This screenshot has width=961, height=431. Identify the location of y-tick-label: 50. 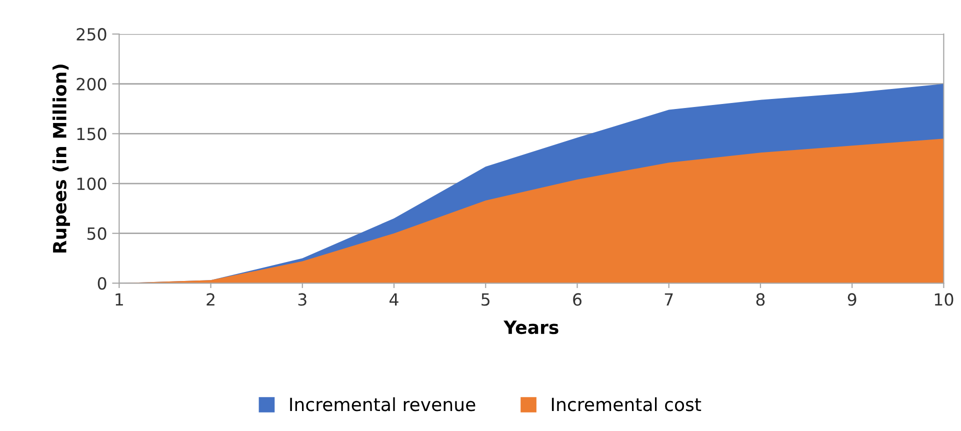
(96, 233).